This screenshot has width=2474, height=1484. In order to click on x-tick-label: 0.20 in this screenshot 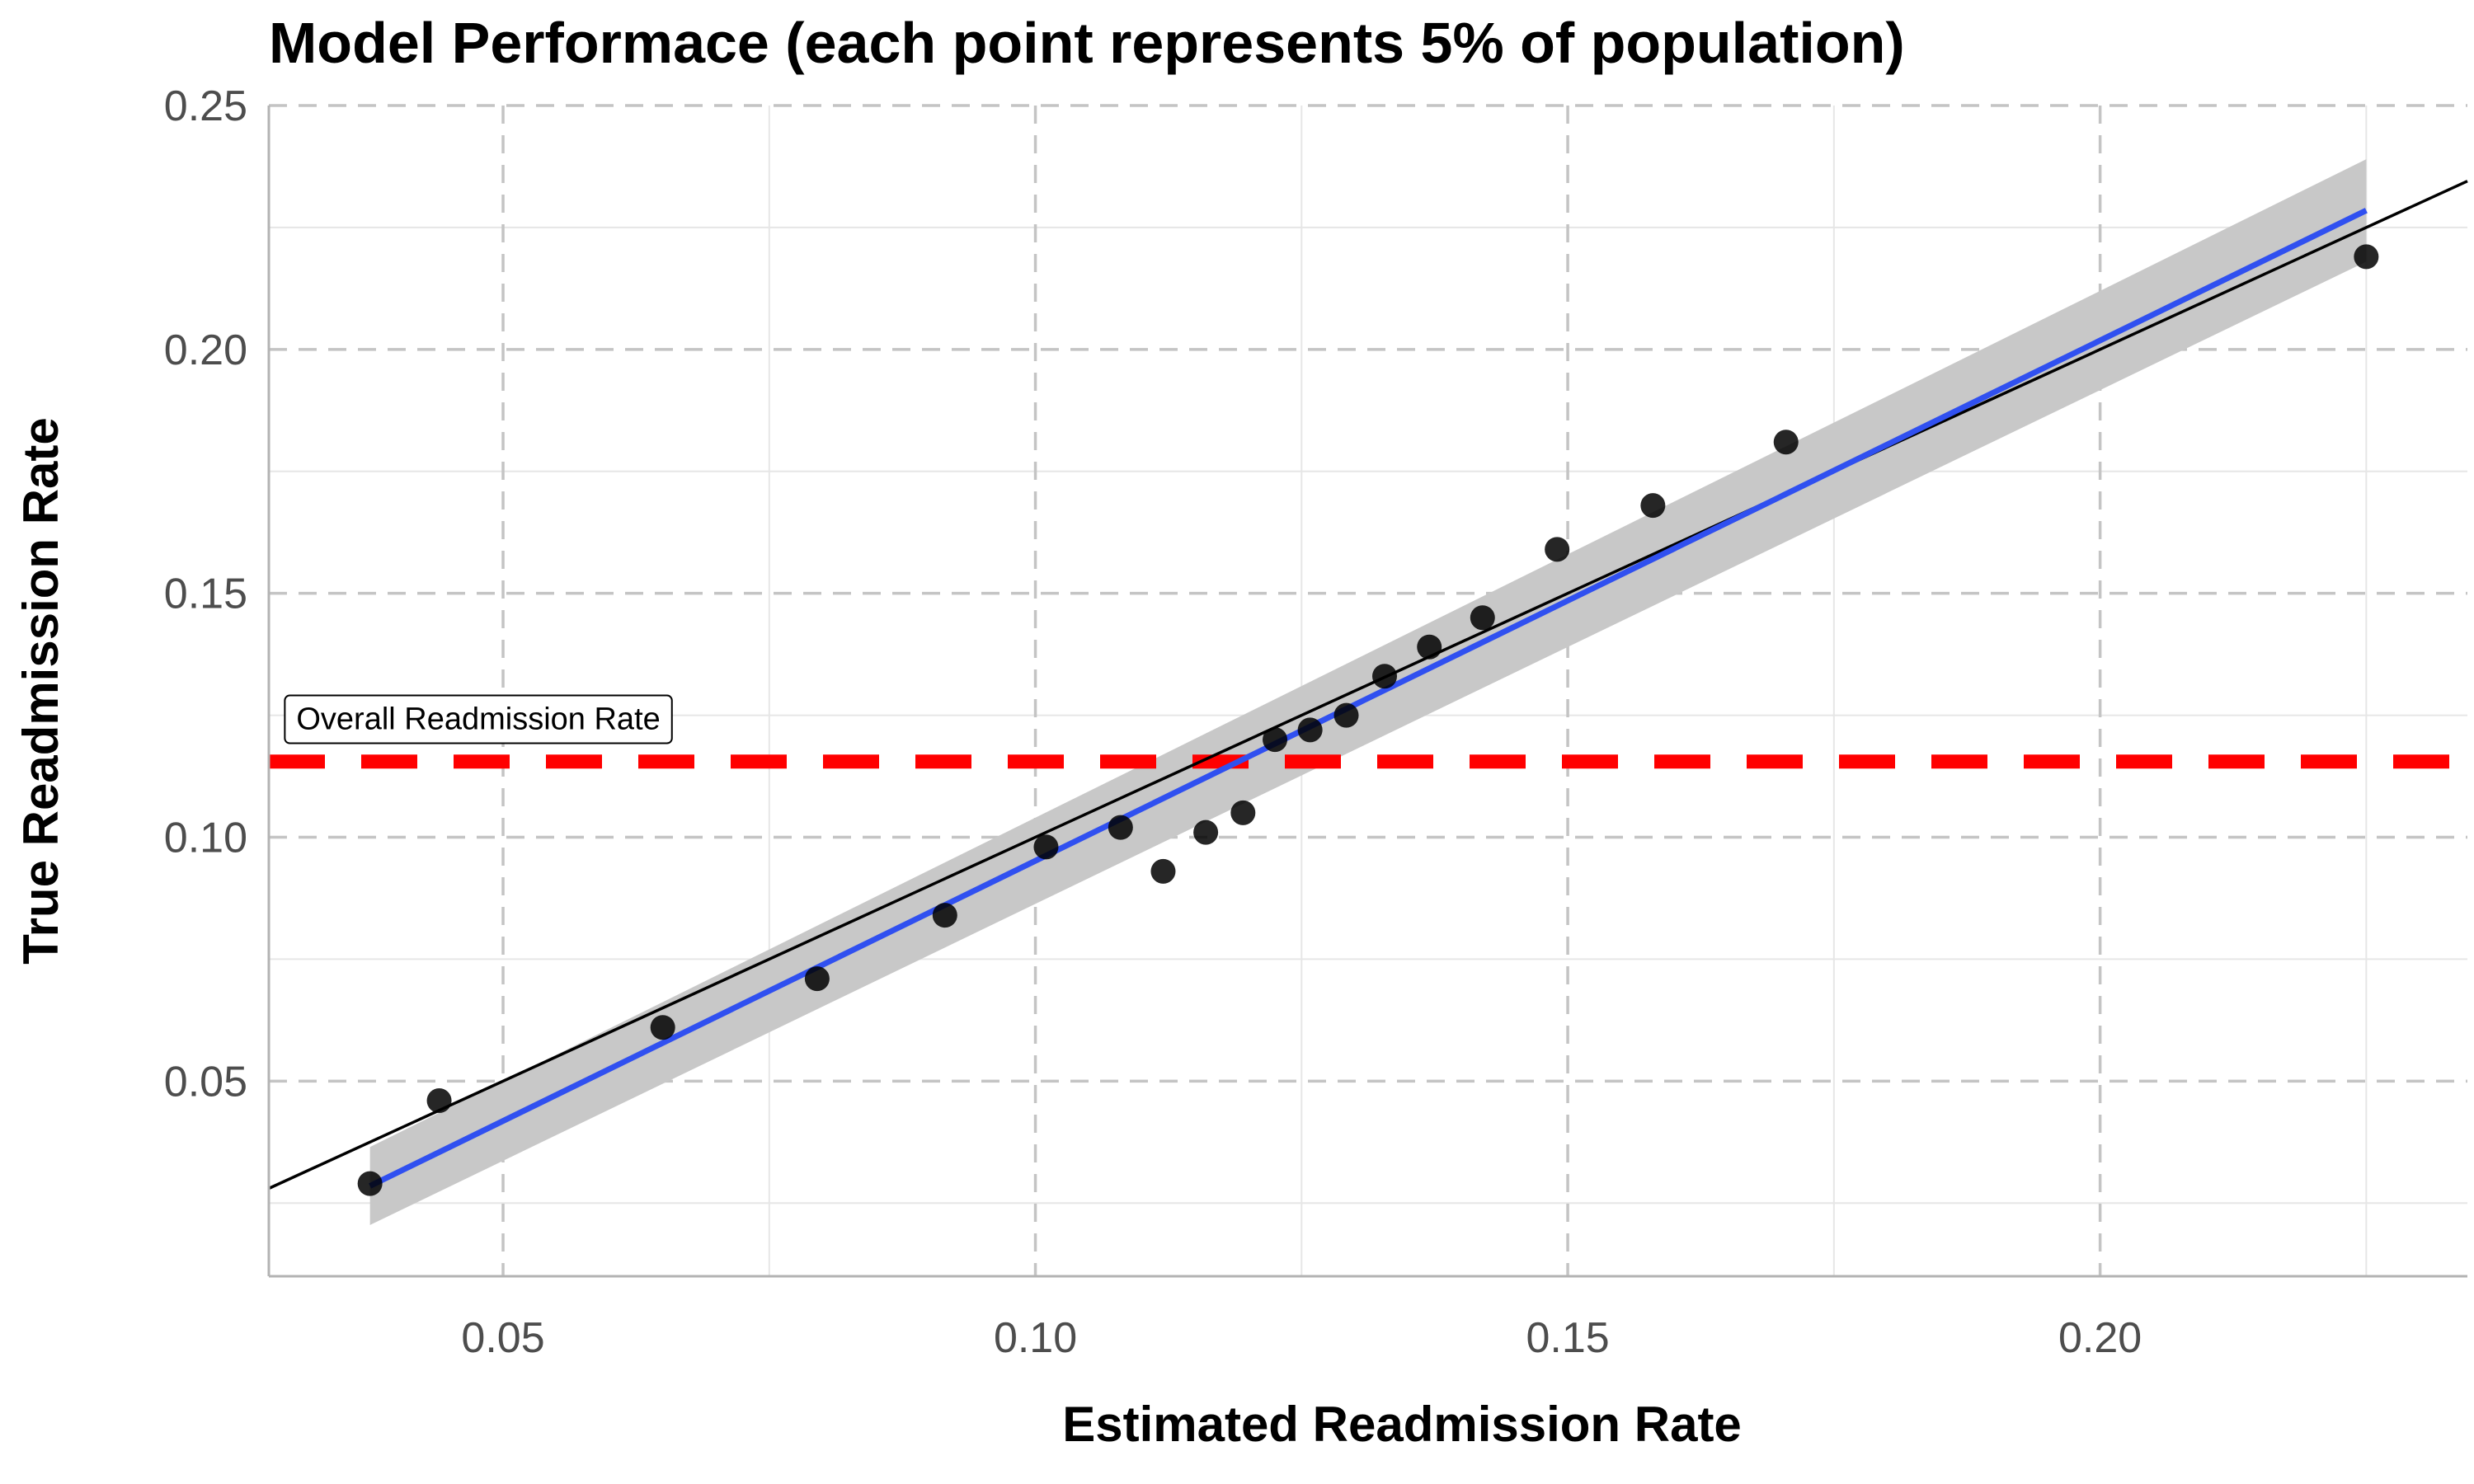, I will do `click(2100, 1338)`.